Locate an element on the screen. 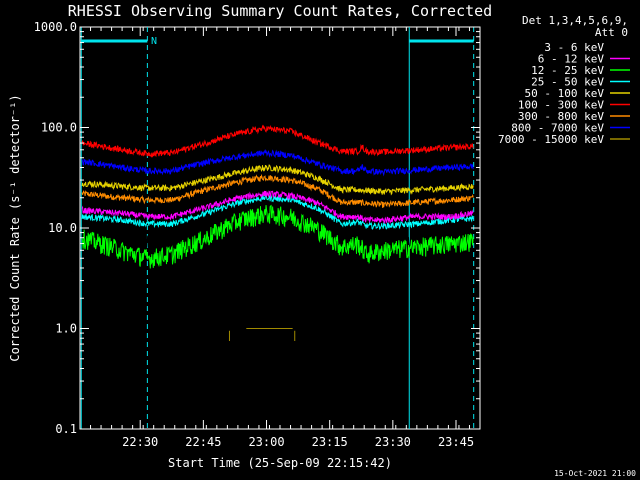  x-tick-label: 23:00 is located at coordinates (266, 442).